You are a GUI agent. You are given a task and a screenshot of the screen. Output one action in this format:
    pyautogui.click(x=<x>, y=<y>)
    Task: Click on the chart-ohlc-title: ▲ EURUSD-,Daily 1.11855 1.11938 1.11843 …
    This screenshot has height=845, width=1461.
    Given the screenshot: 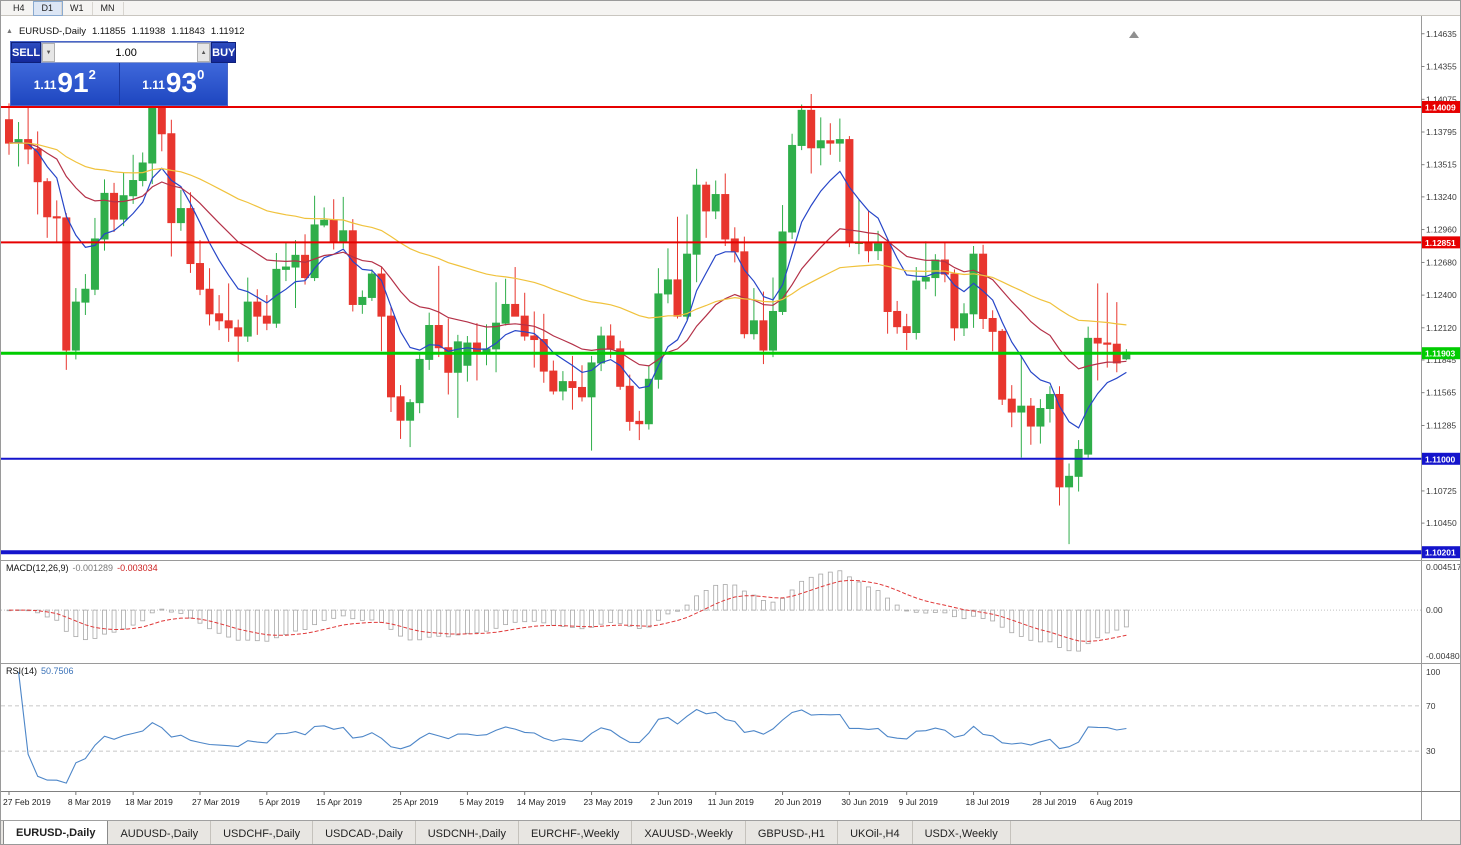 What is the action you would take?
    pyautogui.click(x=125, y=31)
    